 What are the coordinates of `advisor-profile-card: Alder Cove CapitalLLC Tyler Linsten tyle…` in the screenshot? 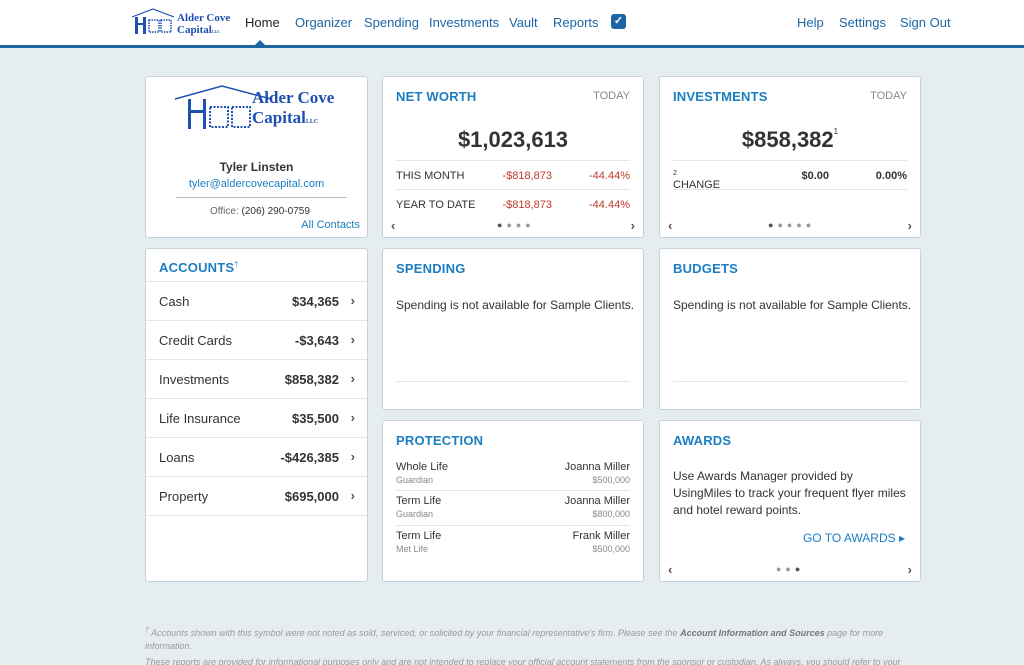 It's located at (256, 157).